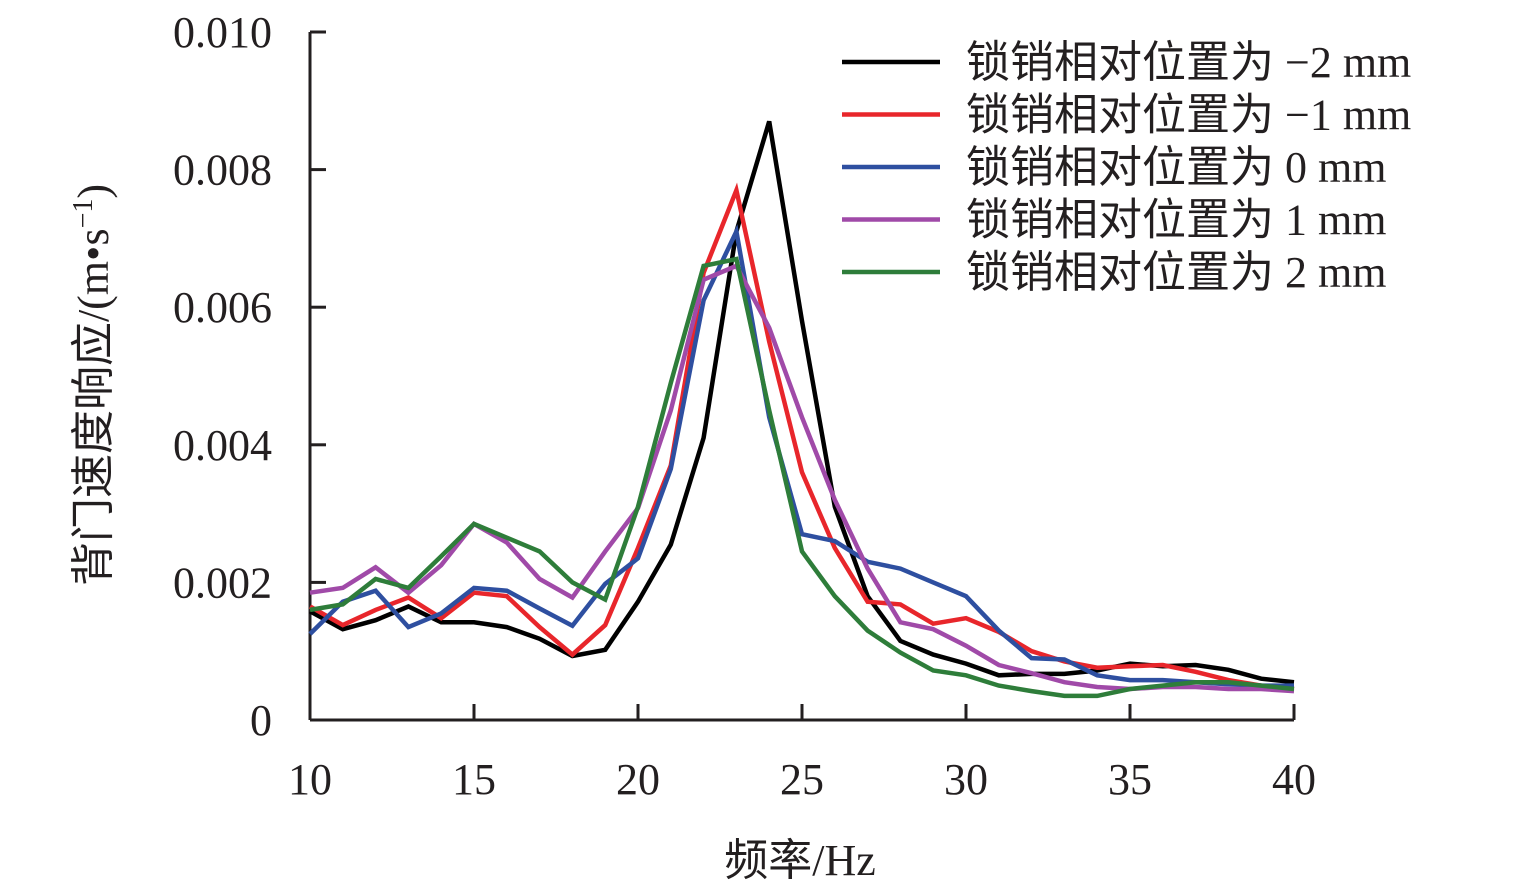  I want to click on y-tick-label: 0.004, so click(222, 445).